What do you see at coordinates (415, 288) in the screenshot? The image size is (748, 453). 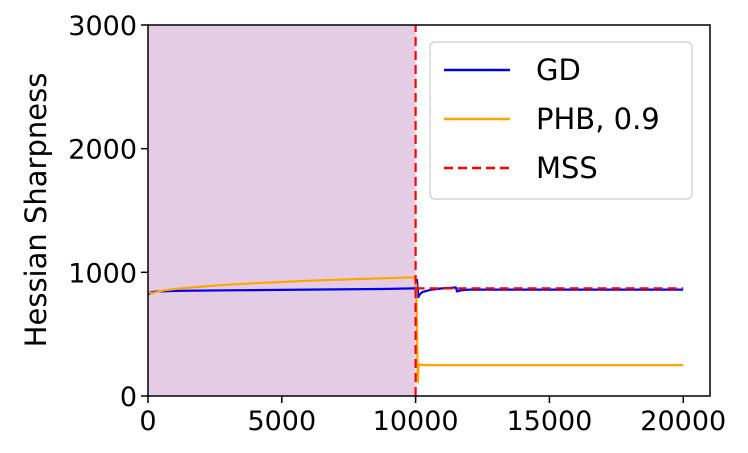 I see `series-line-gd` at bounding box center [415, 288].